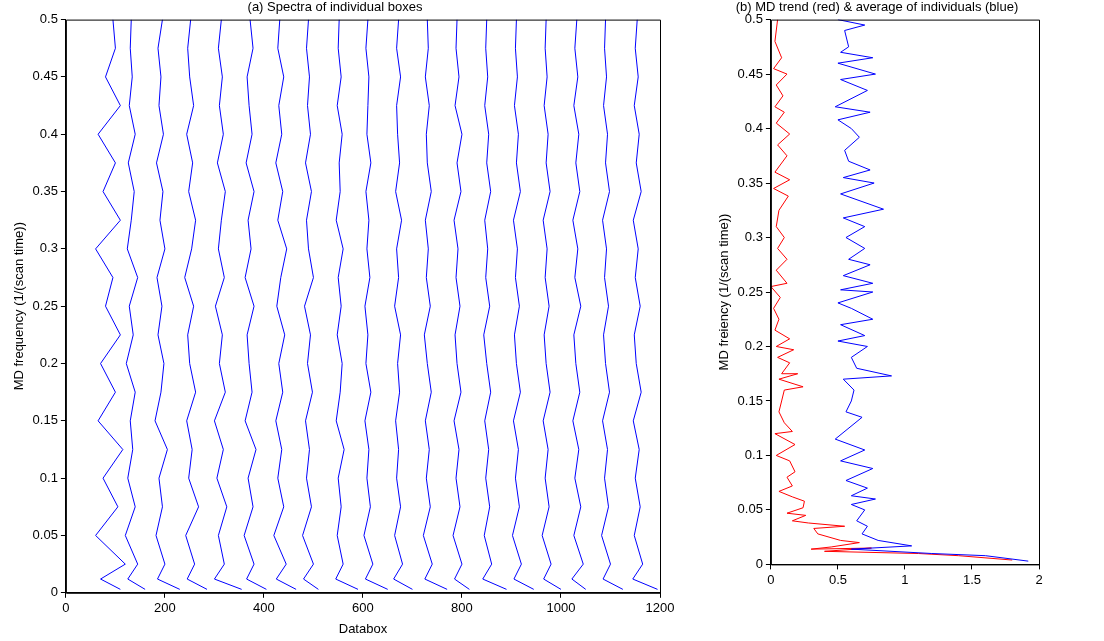 The image size is (1104, 641). I want to click on chart-title: (a) Spectra of individual boxes, so click(335, 7).